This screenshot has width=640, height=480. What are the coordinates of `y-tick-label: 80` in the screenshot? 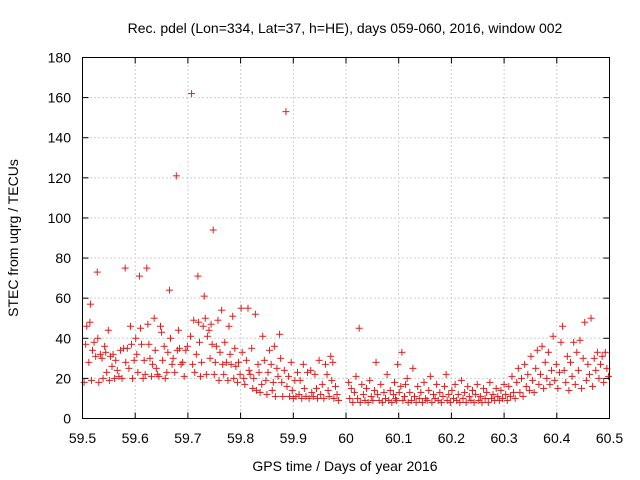 It's located at (63, 258).